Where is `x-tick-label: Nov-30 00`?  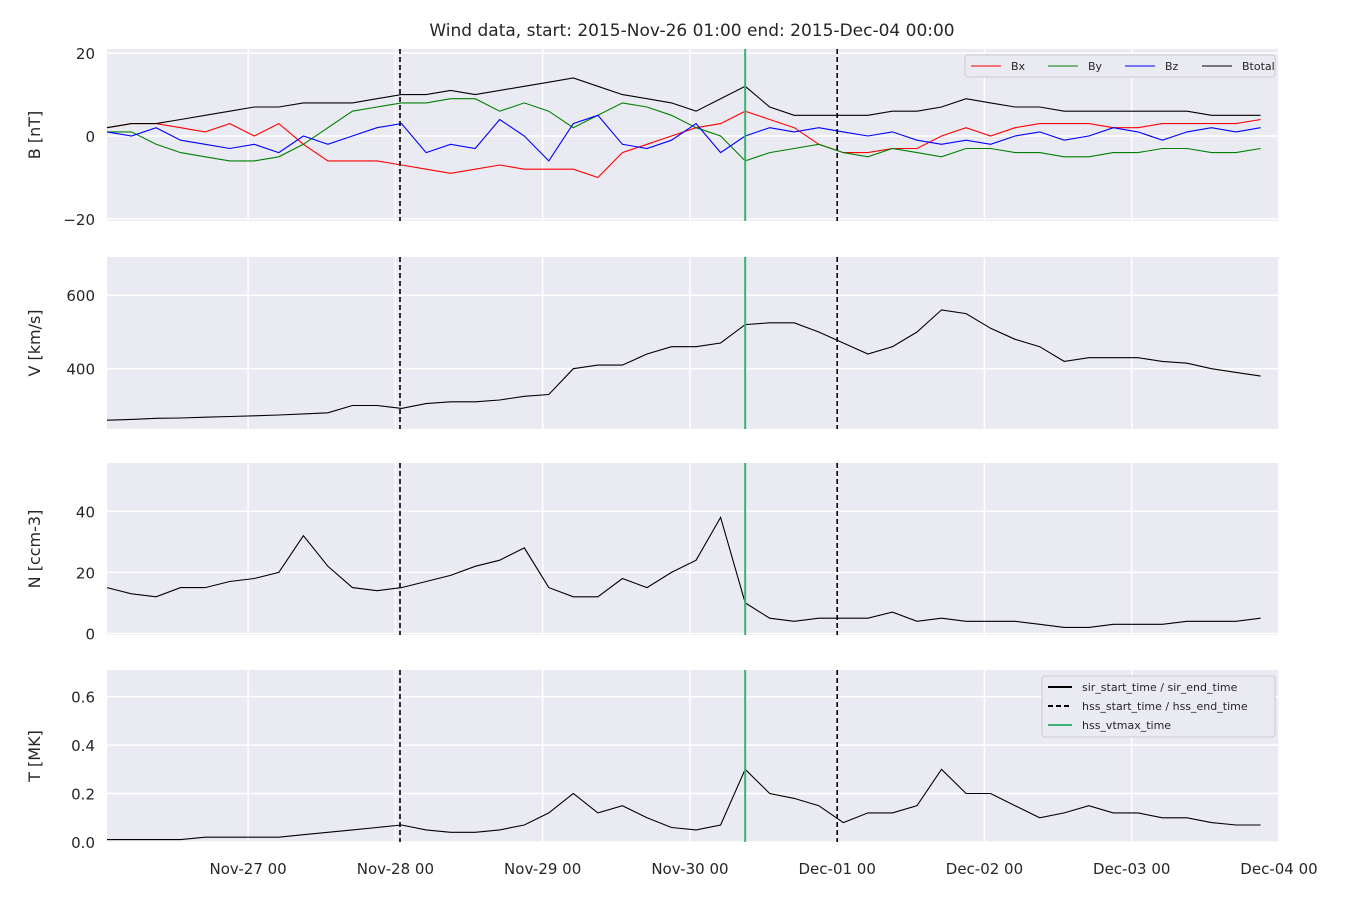 x-tick-label: Nov-30 00 is located at coordinates (689, 869).